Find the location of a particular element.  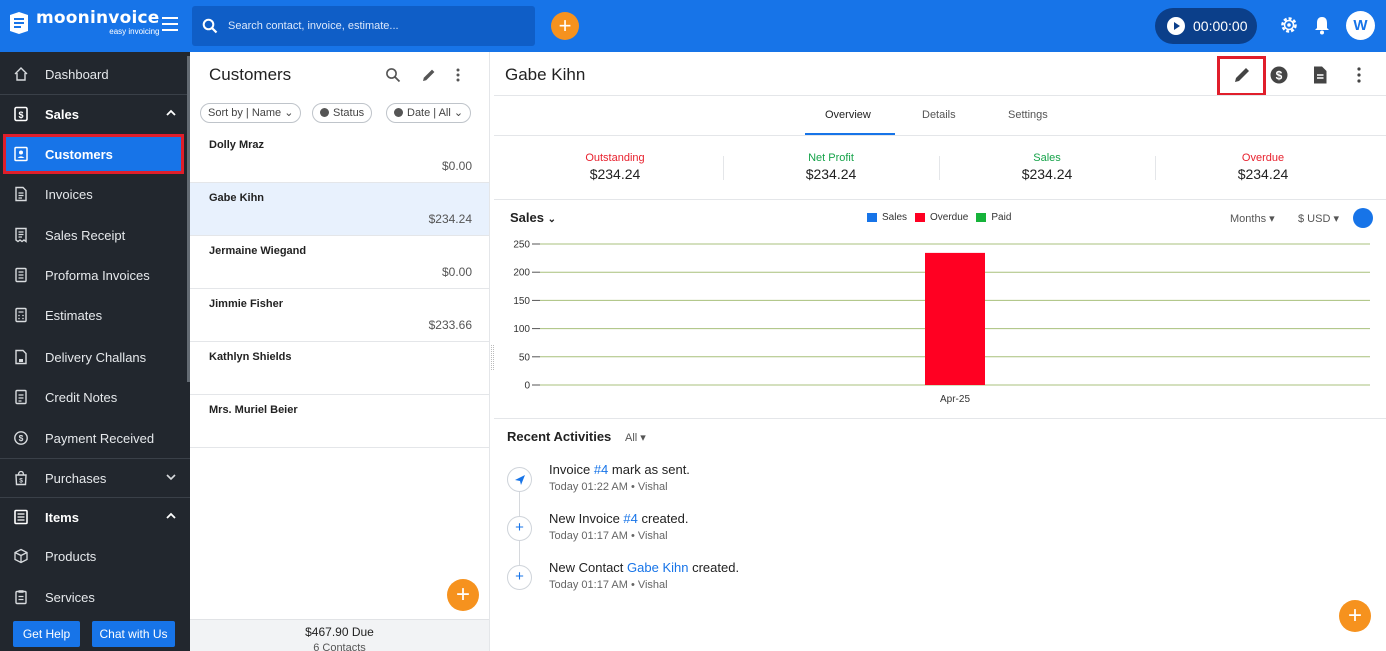

sidebar-label: Delivery Challans is located at coordinates (96, 357).